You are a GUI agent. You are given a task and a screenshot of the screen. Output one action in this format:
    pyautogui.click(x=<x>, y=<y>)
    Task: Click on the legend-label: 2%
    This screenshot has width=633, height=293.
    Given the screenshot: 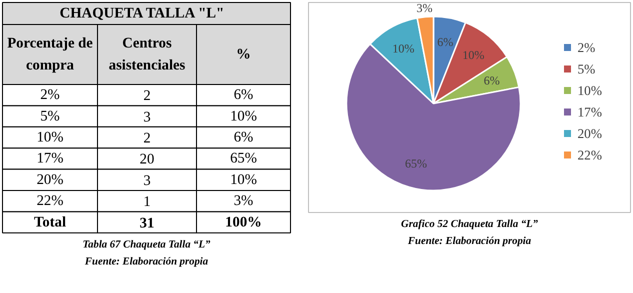 What is the action you would take?
    pyautogui.click(x=587, y=47)
    